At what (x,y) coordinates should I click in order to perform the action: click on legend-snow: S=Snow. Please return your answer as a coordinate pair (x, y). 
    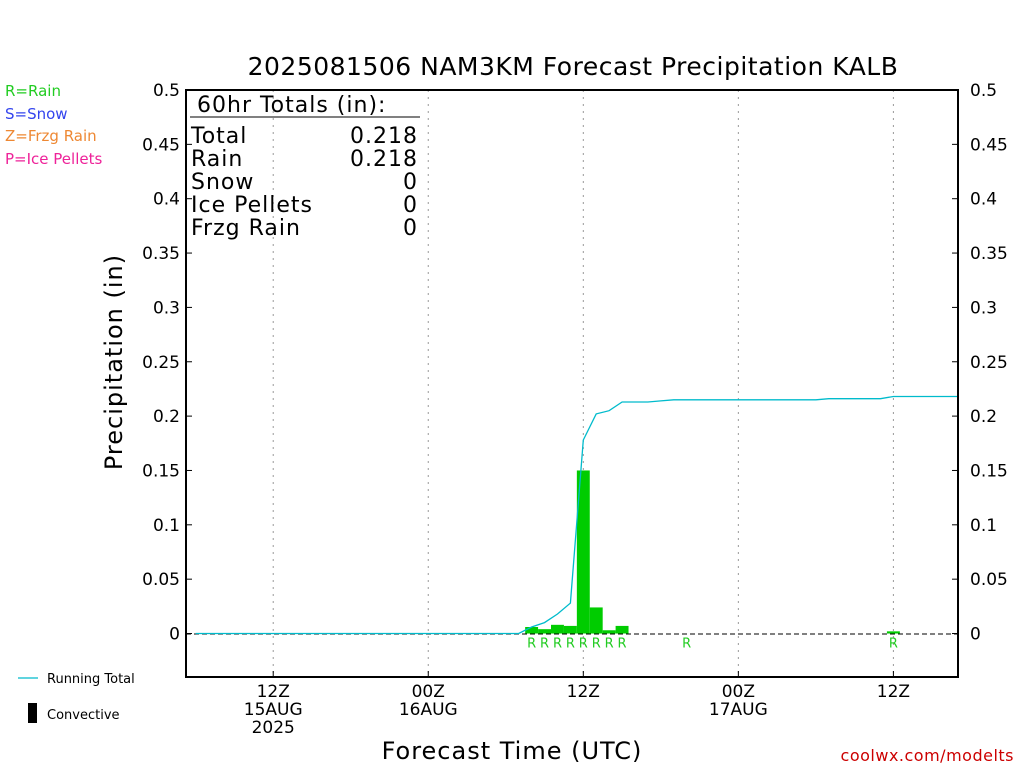
    Looking at the image, I should click on (36, 114).